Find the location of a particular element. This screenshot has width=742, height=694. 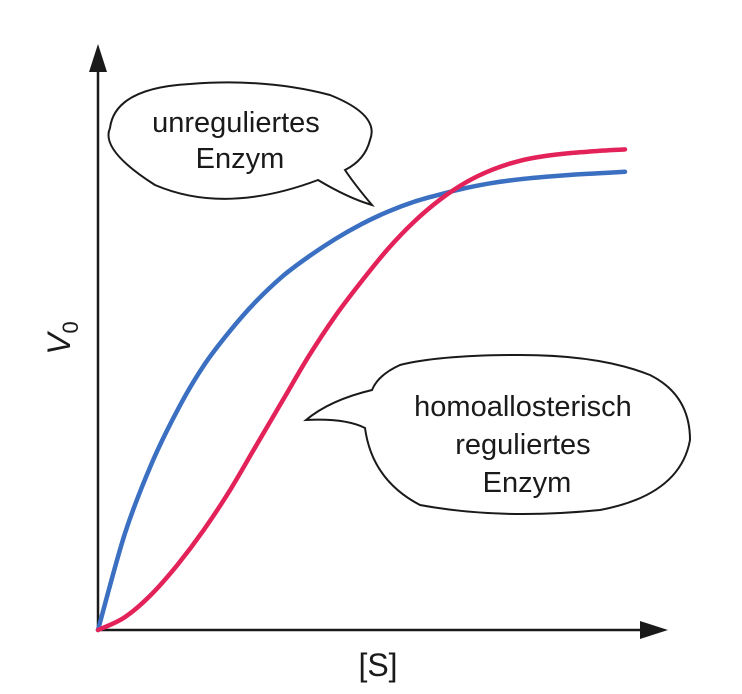

svg-text: V0 is located at coordinates (62, 338).